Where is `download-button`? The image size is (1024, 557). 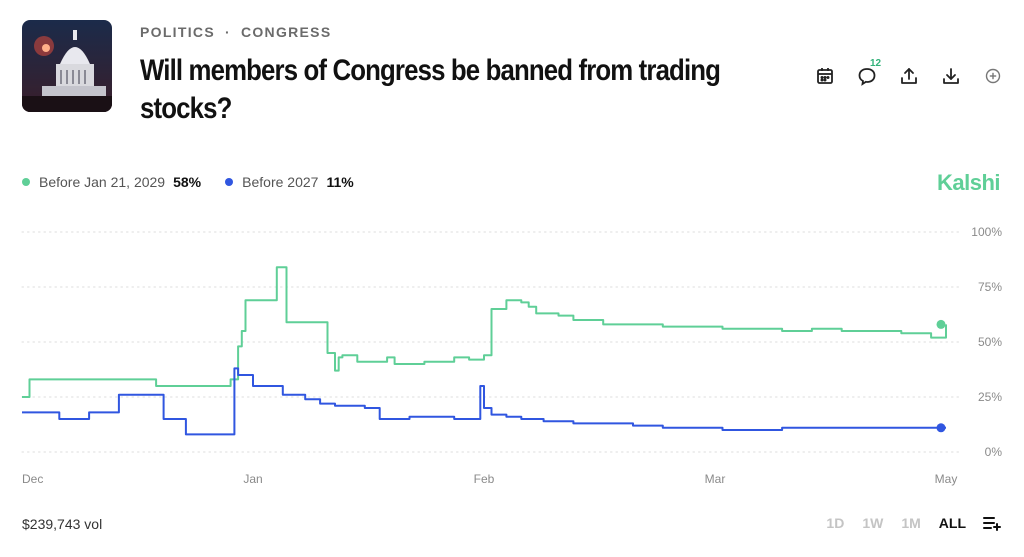 download-button is located at coordinates (951, 76).